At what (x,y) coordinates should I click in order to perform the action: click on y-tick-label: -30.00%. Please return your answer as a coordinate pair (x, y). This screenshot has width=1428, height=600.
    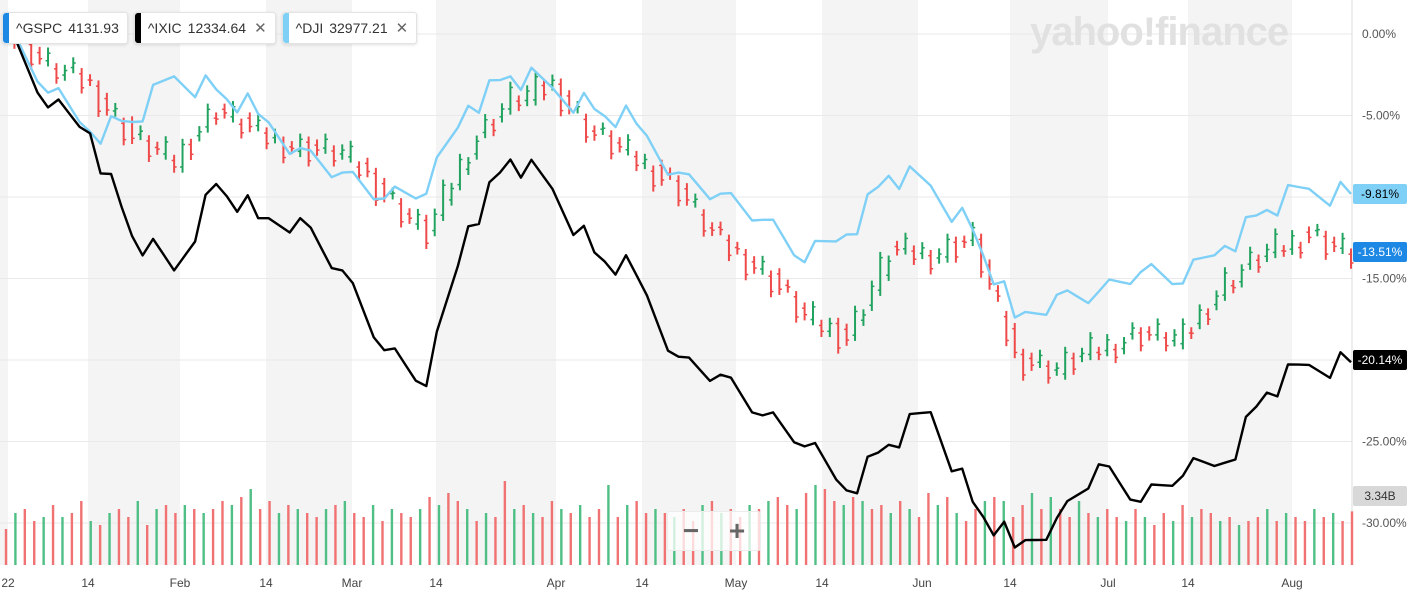
    Looking at the image, I should click on (1384, 523).